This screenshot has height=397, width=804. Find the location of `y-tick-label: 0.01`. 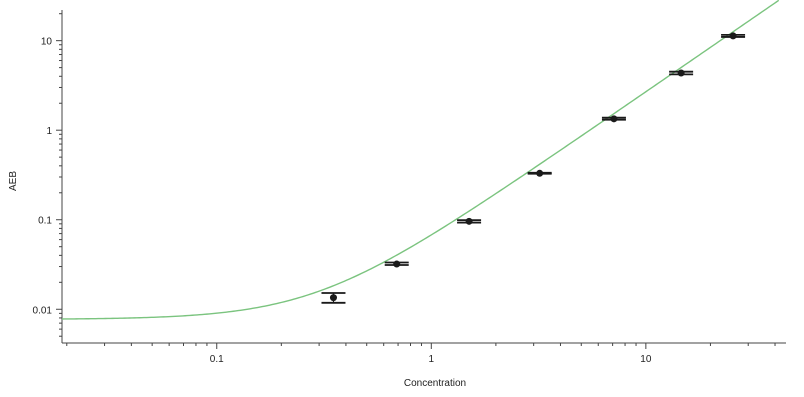

y-tick-label: 0.01 is located at coordinates (43, 310).